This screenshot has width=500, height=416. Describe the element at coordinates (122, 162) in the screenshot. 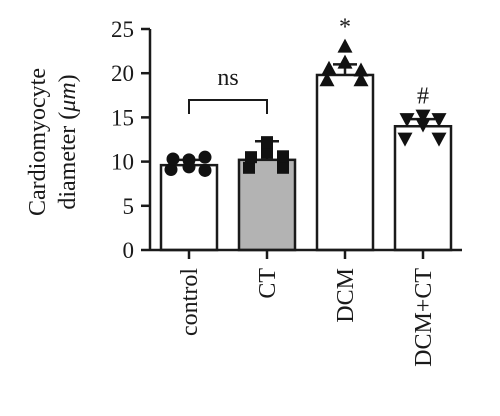

I see `y-tick-label: 10` at that location.